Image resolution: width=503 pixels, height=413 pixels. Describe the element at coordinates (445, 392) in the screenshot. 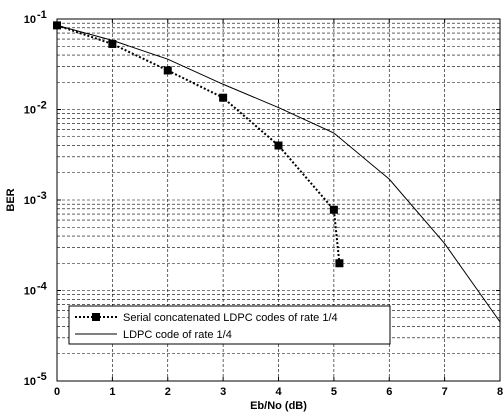

I see `x-tick-label: 7` at that location.